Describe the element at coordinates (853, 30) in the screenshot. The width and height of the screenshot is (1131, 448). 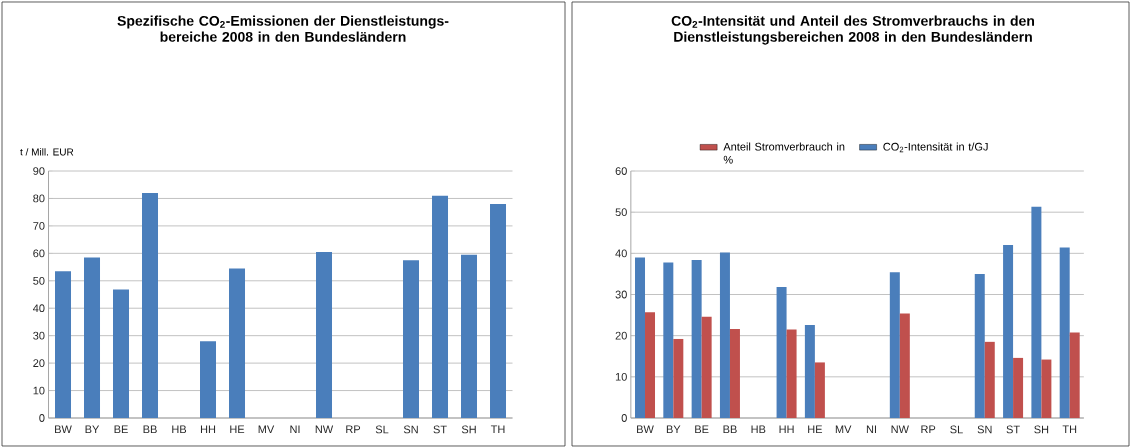
I see `chart-title: CO$_{2}$-Intensität und Anteil des Stromverbrauchs in den Dienstleistungsbereichen 2008 in den Bundesländern` at that location.